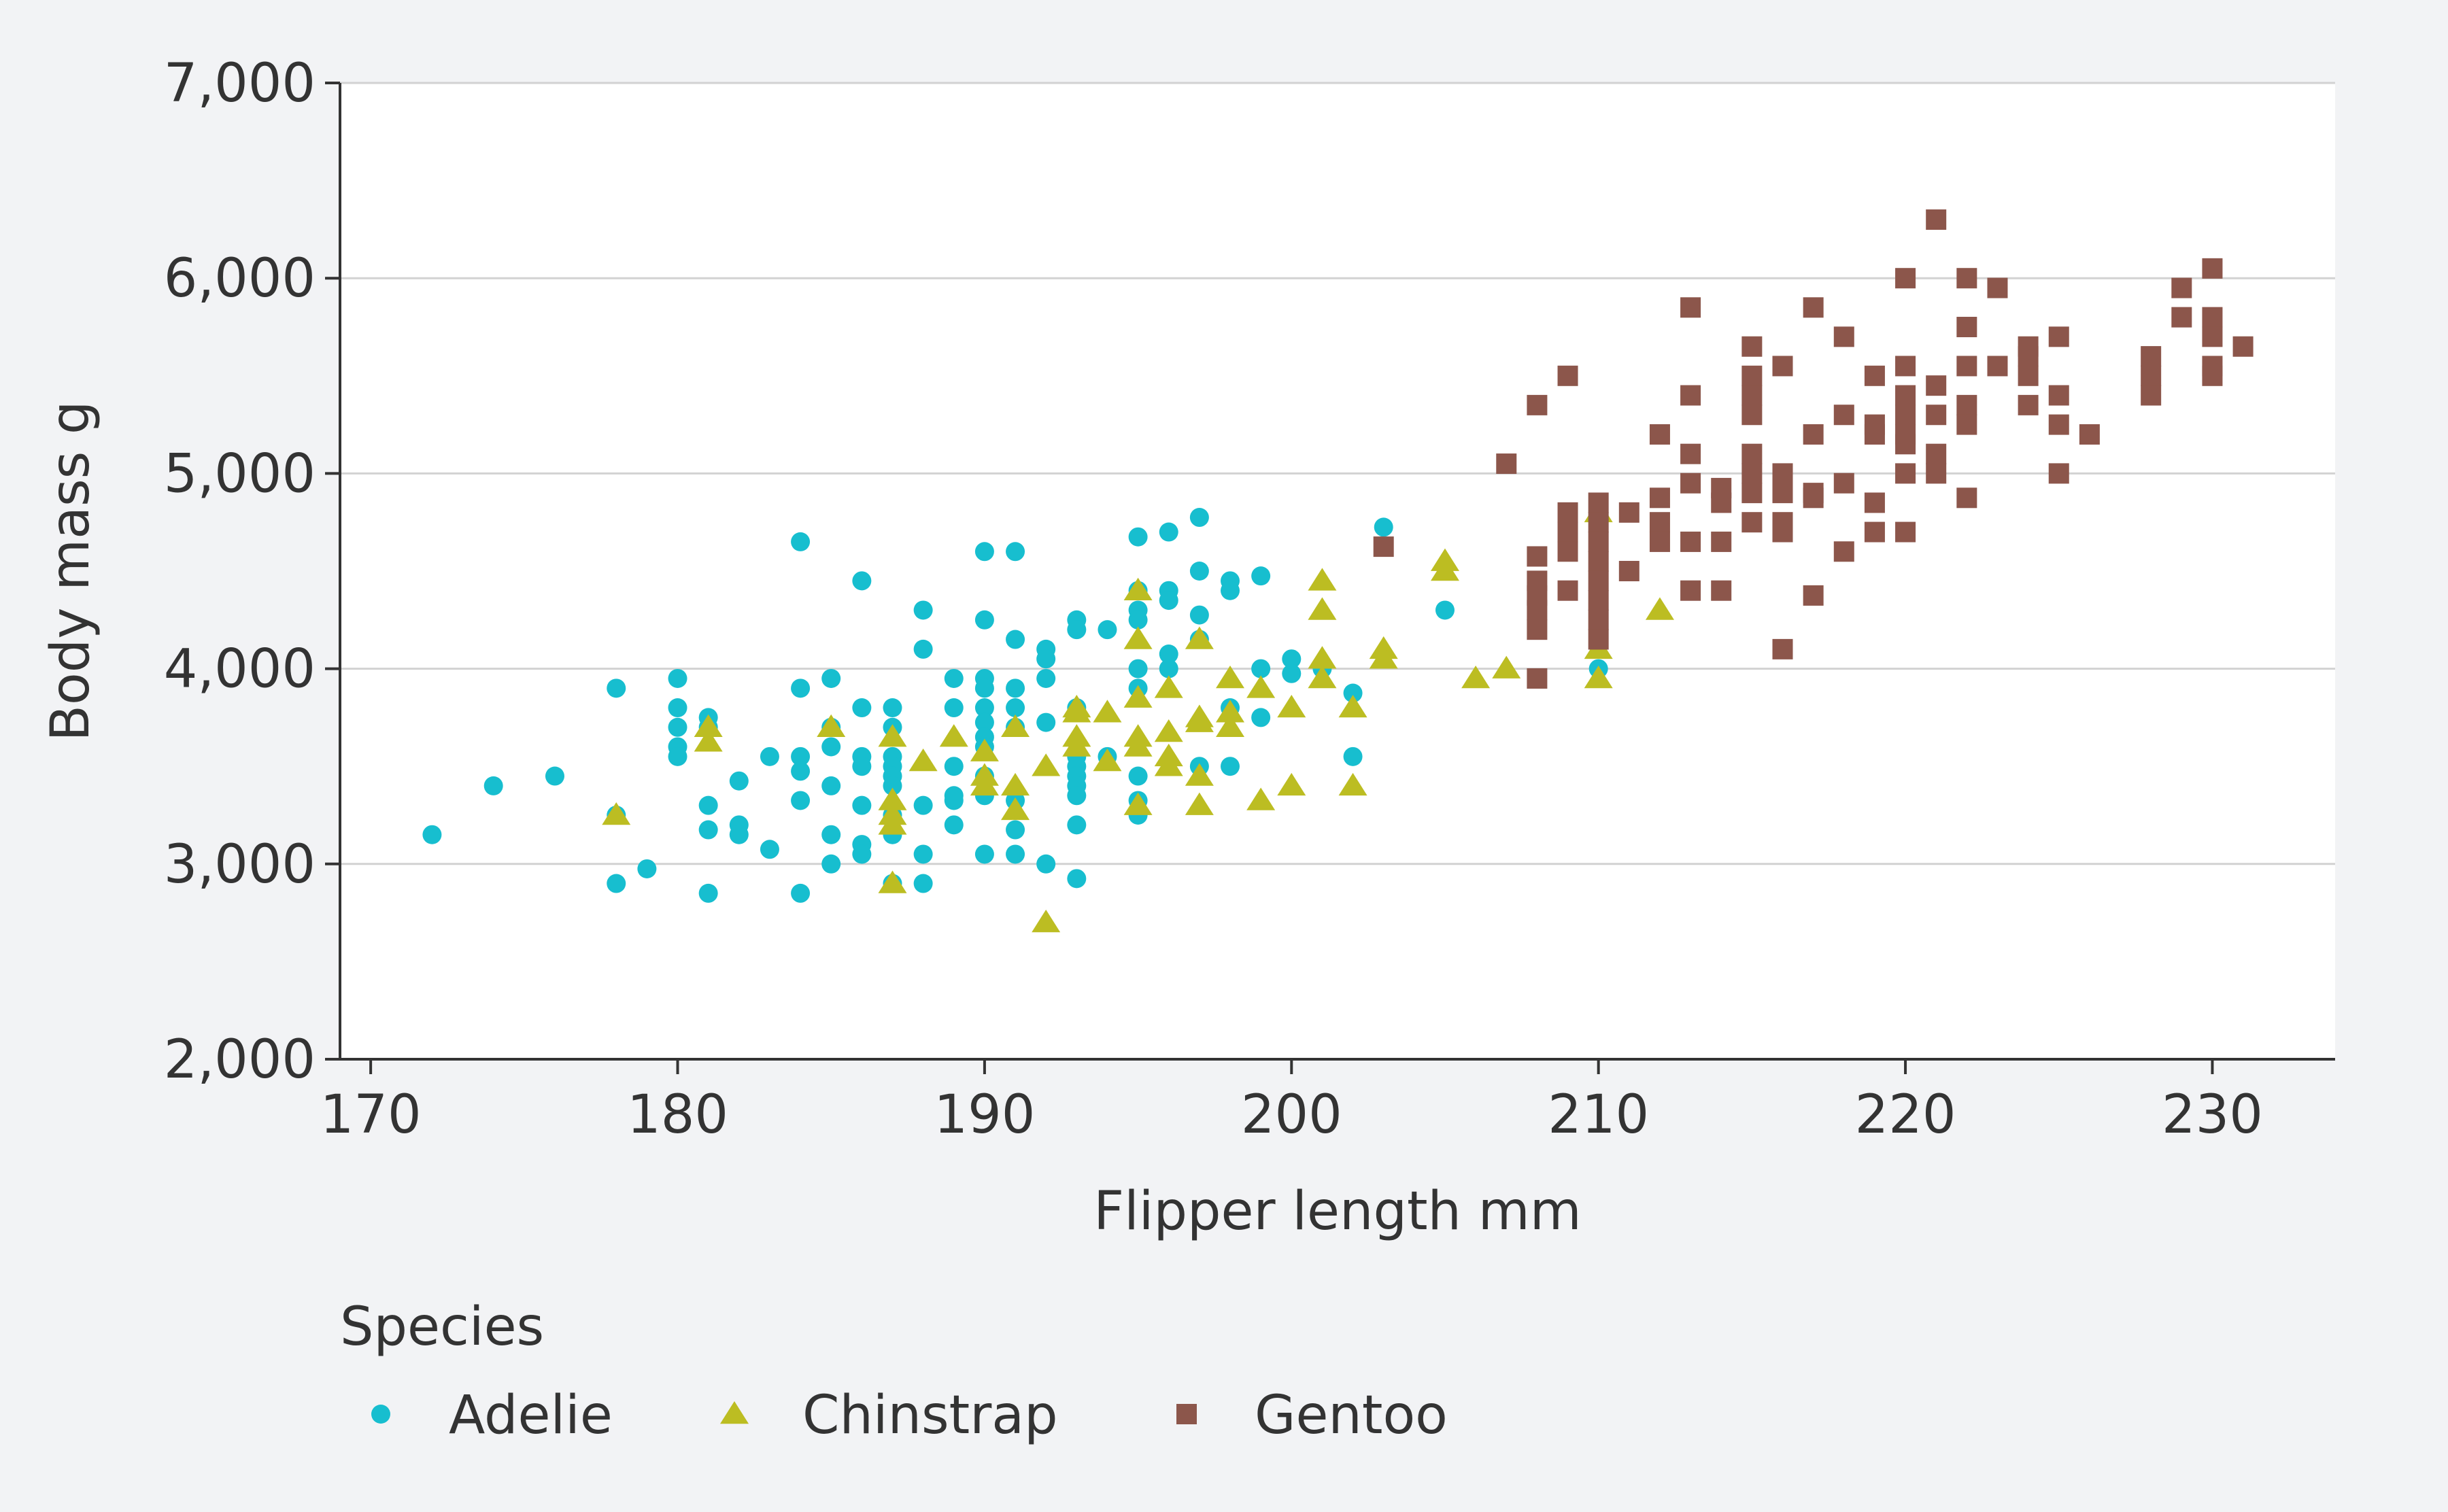 The width and height of the screenshot is (2448, 1512). Describe the element at coordinates (1906, 1115) in the screenshot. I see `x-tick-label: 220` at that location.